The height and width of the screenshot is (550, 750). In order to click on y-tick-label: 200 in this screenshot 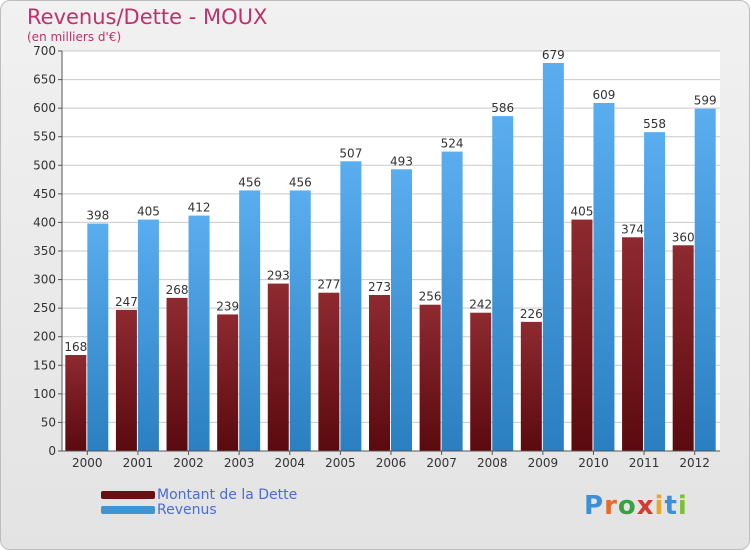, I will do `click(44, 337)`.